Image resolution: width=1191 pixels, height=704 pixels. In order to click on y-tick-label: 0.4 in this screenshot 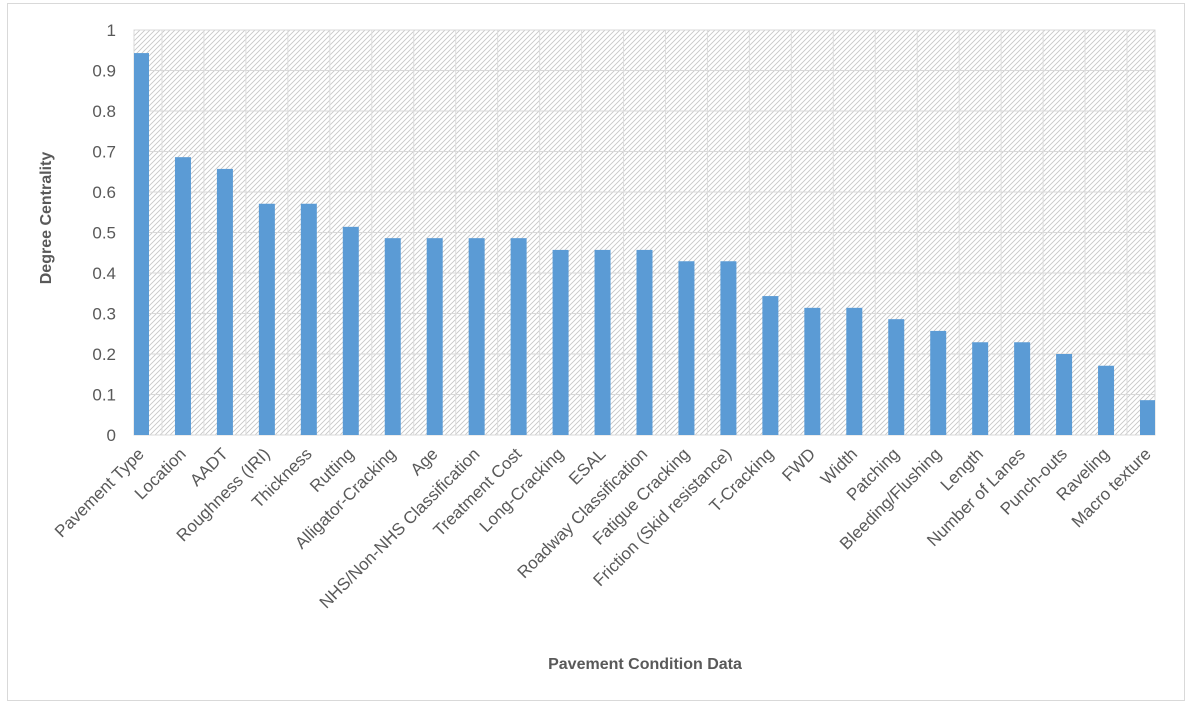, I will do `click(104, 273)`.